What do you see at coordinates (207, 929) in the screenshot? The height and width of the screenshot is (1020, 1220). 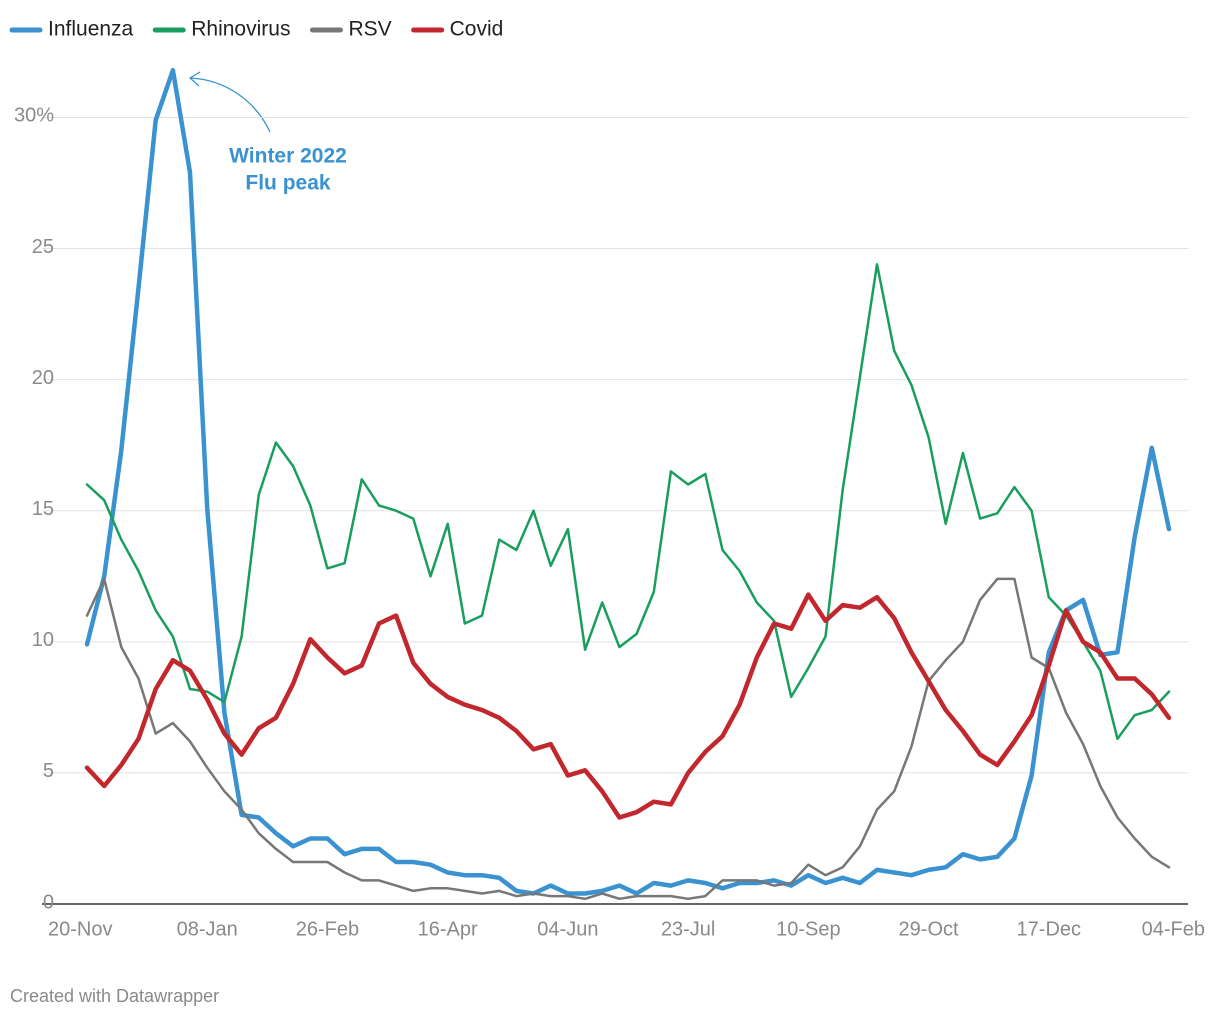 I see `x-tick-label: 08-Jan` at bounding box center [207, 929].